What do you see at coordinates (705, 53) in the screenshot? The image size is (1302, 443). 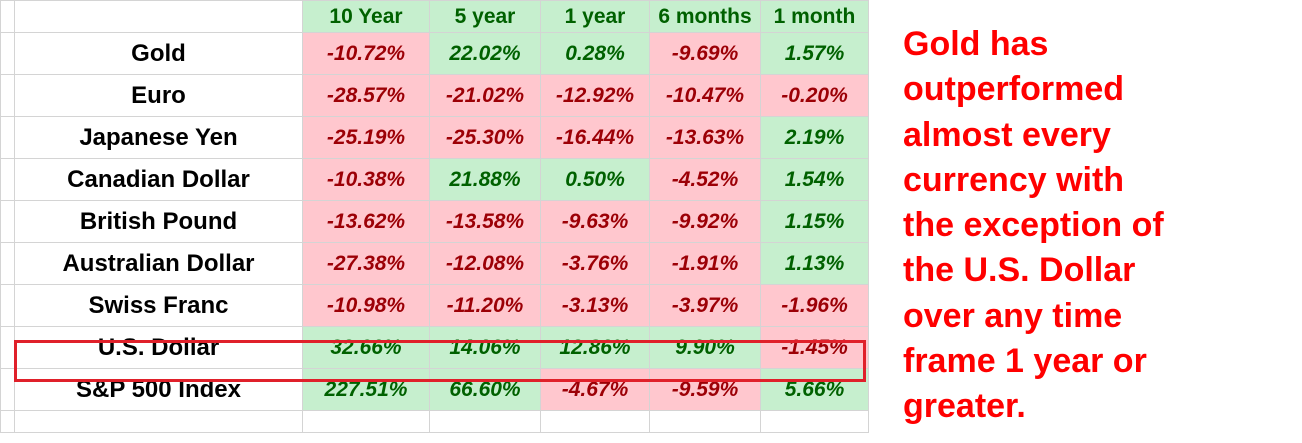 I see `value-cell-negative: -9.69%` at bounding box center [705, 53].